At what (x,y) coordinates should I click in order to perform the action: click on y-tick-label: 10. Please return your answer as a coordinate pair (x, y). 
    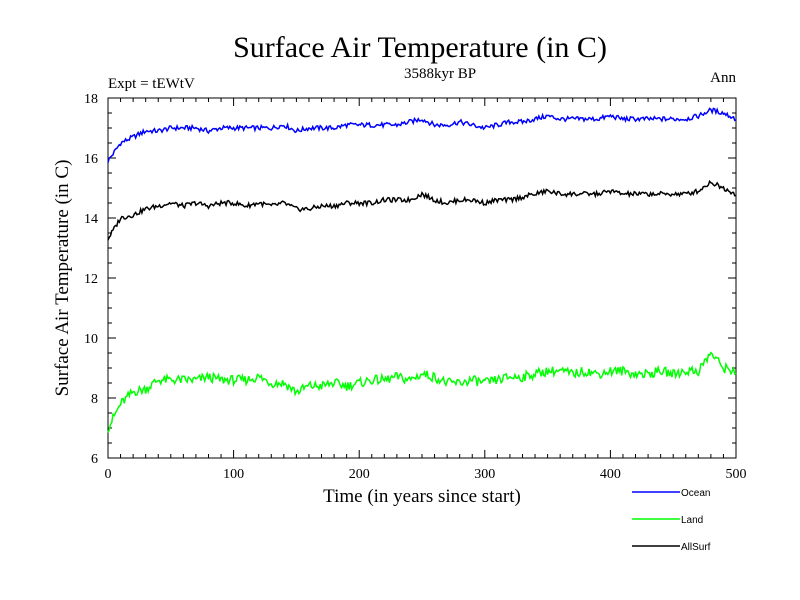
    Looking at the image, I should click on (91, 339).